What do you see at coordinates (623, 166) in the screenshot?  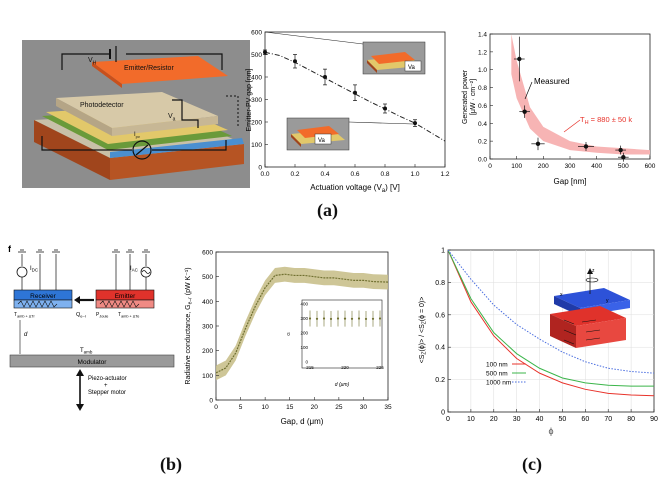 I see `x-tick-label: 500` at bounding box center [623, 166].